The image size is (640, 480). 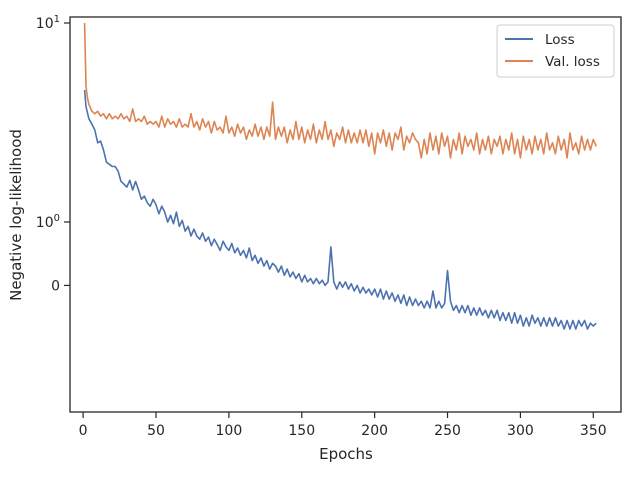 What do you see at coordinates (572, 62) in the screenshot?
I see `legend-label-val-loss: Val. loss` at bounding box center [572, 62].